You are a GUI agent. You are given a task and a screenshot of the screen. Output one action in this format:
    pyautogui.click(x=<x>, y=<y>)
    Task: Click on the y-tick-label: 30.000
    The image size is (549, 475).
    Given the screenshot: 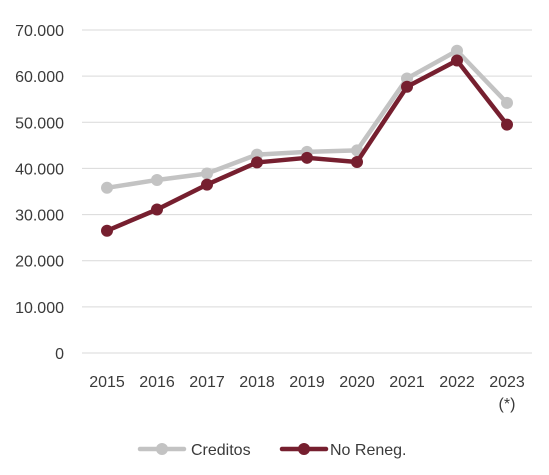 What is the action you would take?
    pyautogui.click(x=39, y=216)
    